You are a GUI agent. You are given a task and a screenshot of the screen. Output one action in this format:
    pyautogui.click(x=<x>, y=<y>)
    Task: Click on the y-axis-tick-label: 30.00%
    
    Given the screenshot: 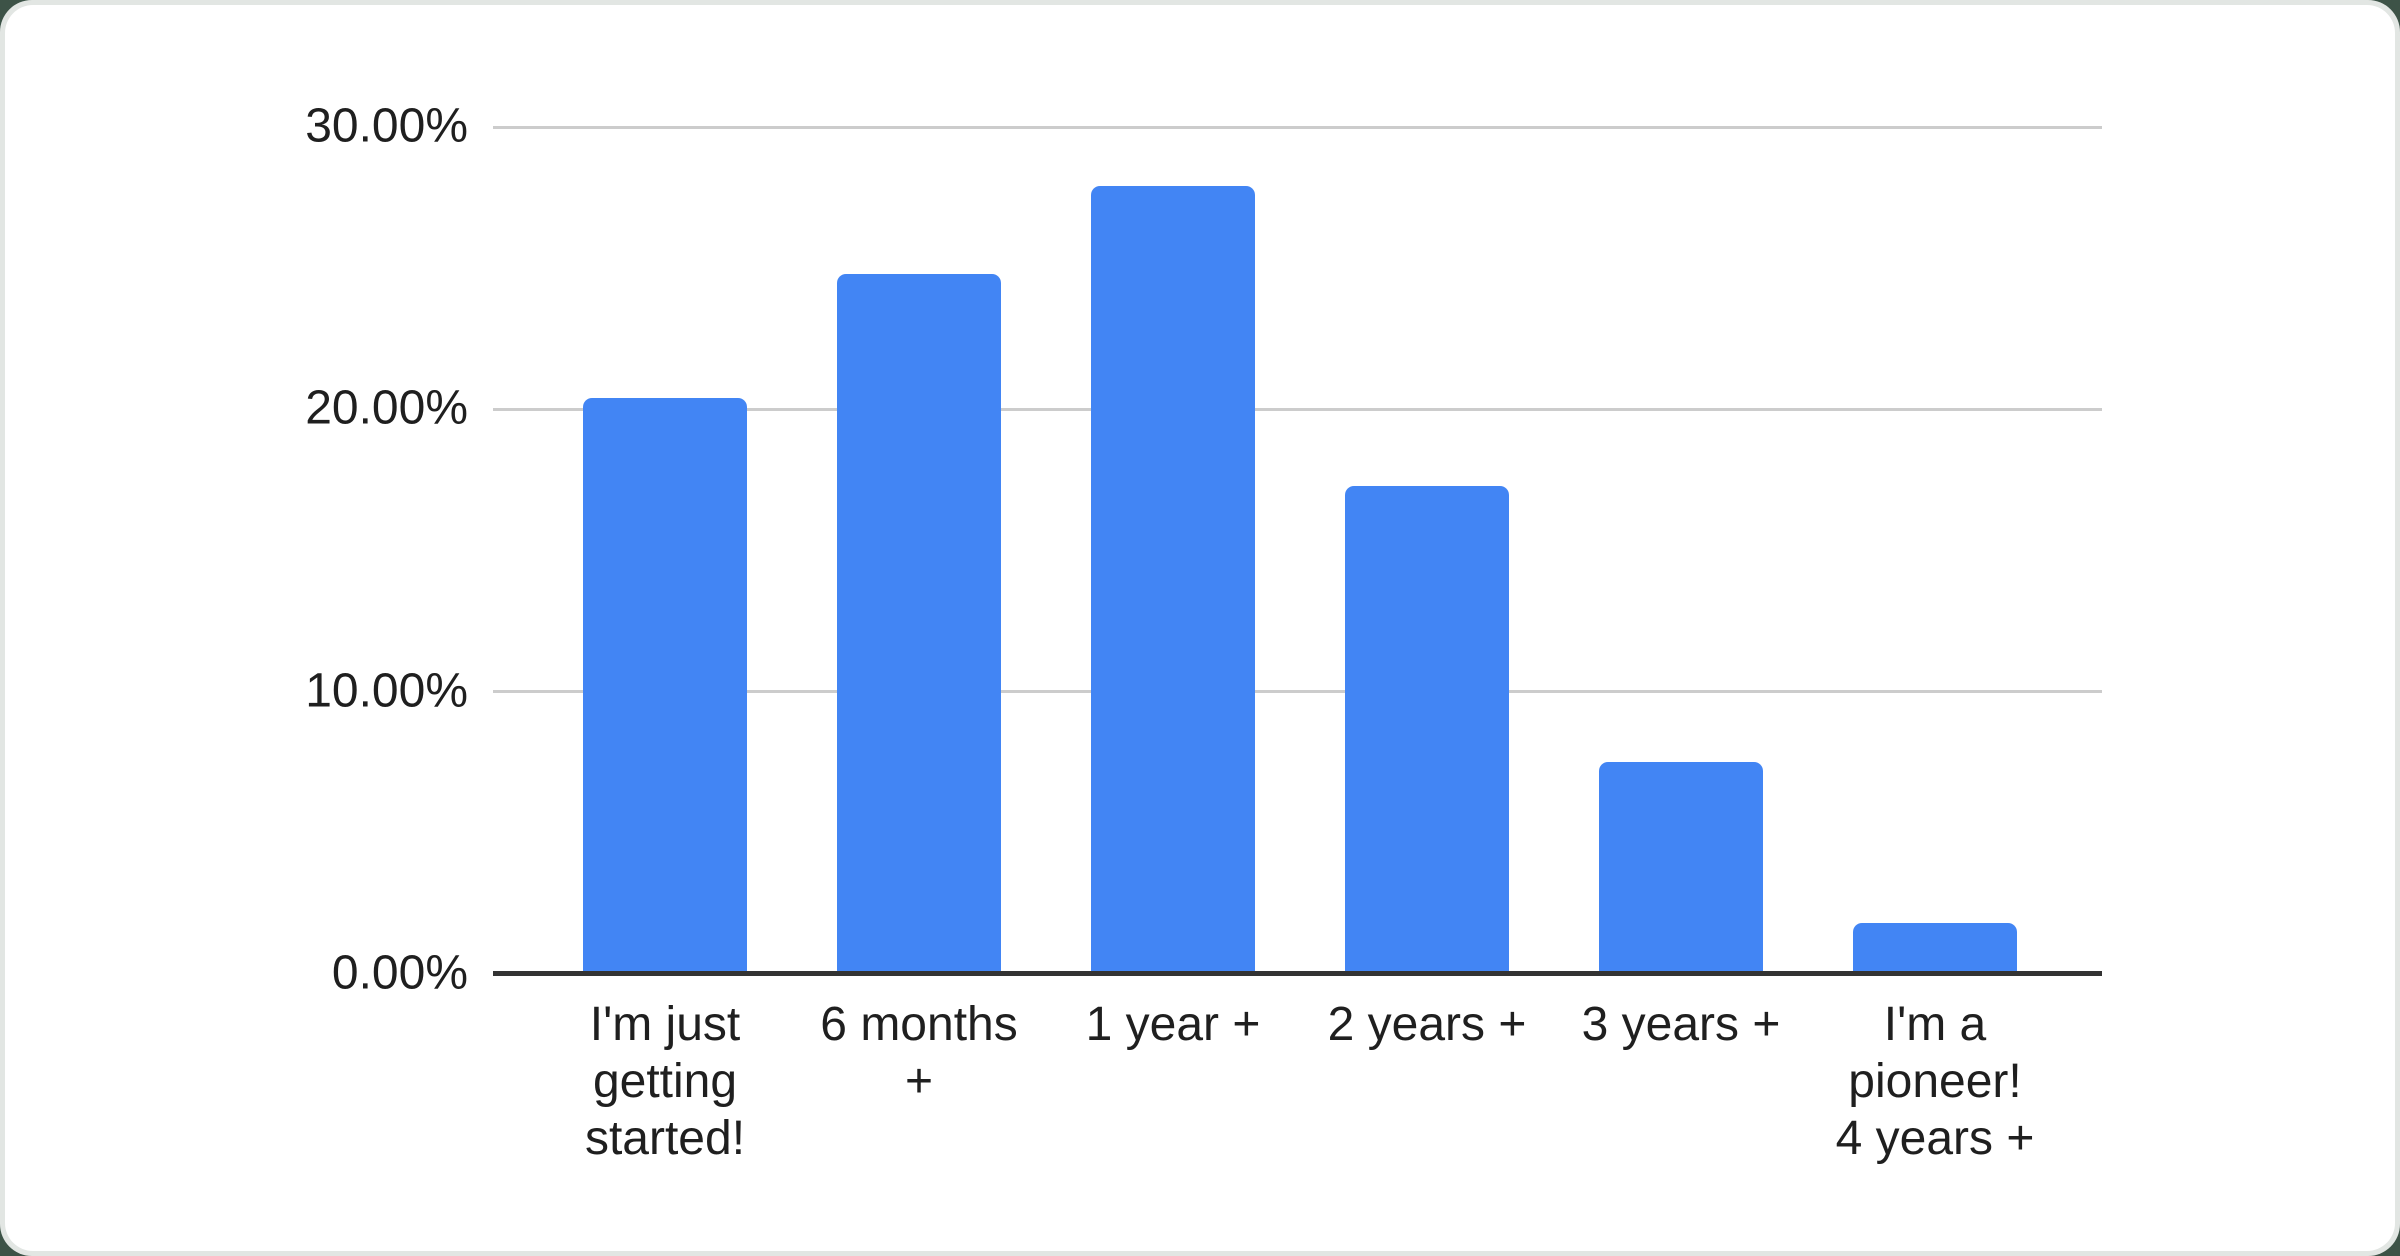 What is the action you would take?
    pyautogui.click(x=386, y=126)
    